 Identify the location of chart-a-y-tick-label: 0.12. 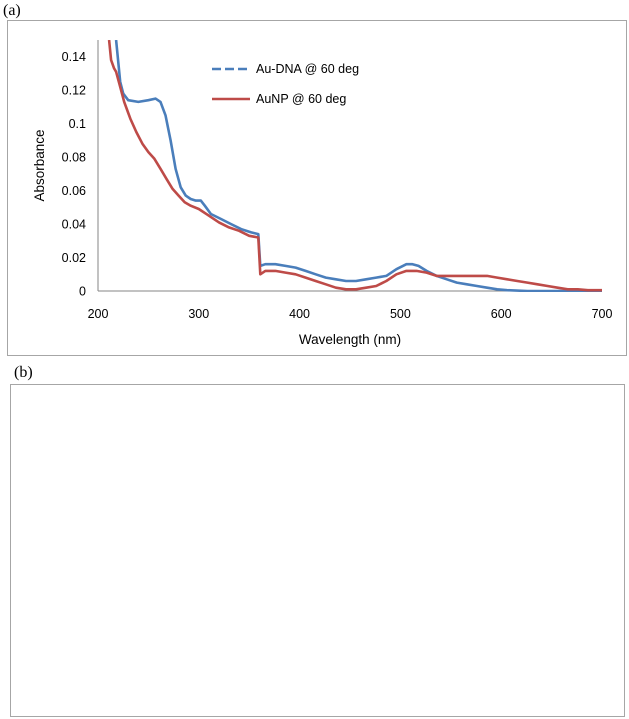
(74, 91).